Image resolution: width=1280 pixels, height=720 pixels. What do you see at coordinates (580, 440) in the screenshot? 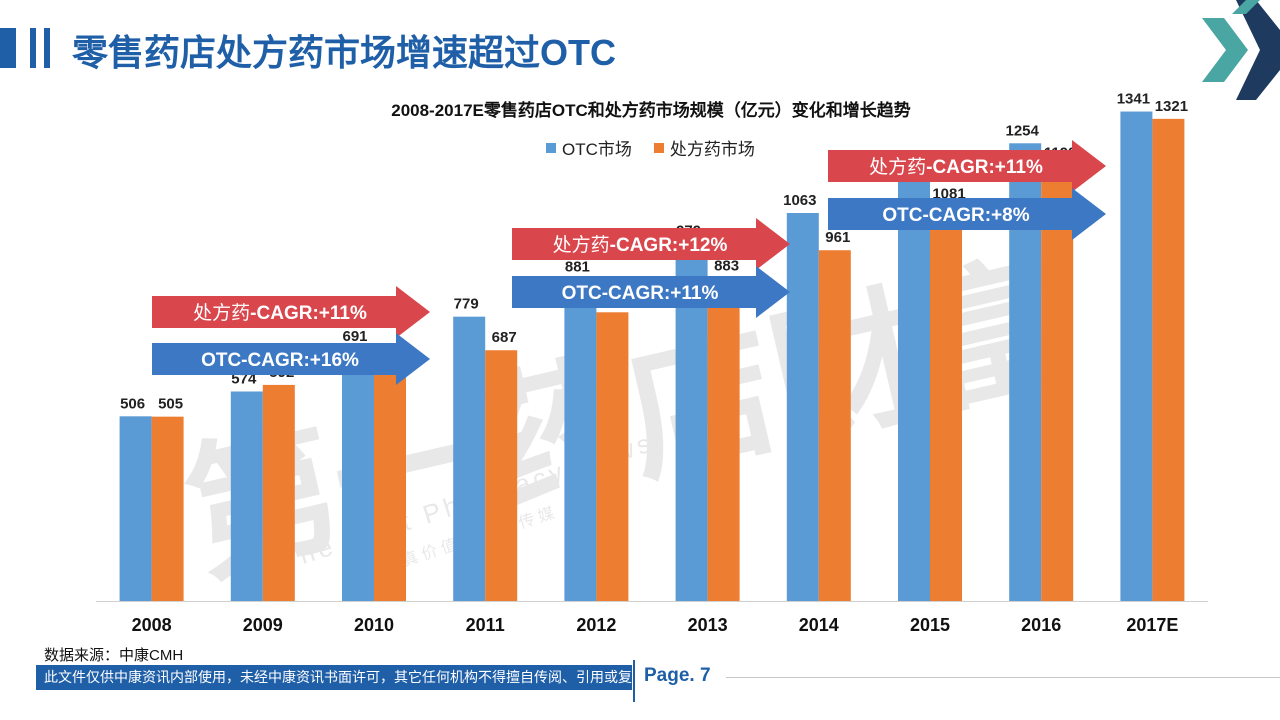
I see `bar-otc-2012` at bounding box center [580, 440].